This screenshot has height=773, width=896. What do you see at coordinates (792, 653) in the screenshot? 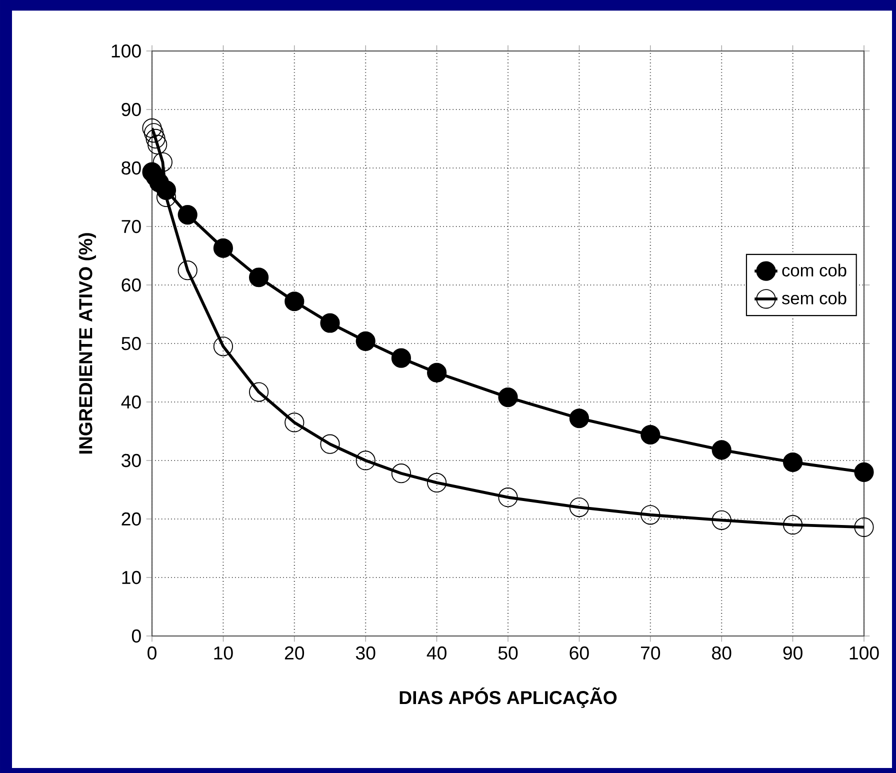
I see `x-tick-label: 90` at bounding box center [792, 653].